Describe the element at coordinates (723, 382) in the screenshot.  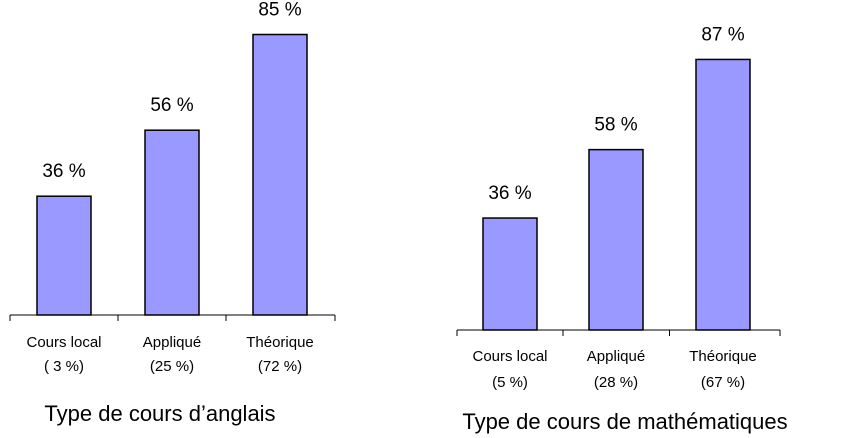
I see `category-note: (67 %)` at that location.